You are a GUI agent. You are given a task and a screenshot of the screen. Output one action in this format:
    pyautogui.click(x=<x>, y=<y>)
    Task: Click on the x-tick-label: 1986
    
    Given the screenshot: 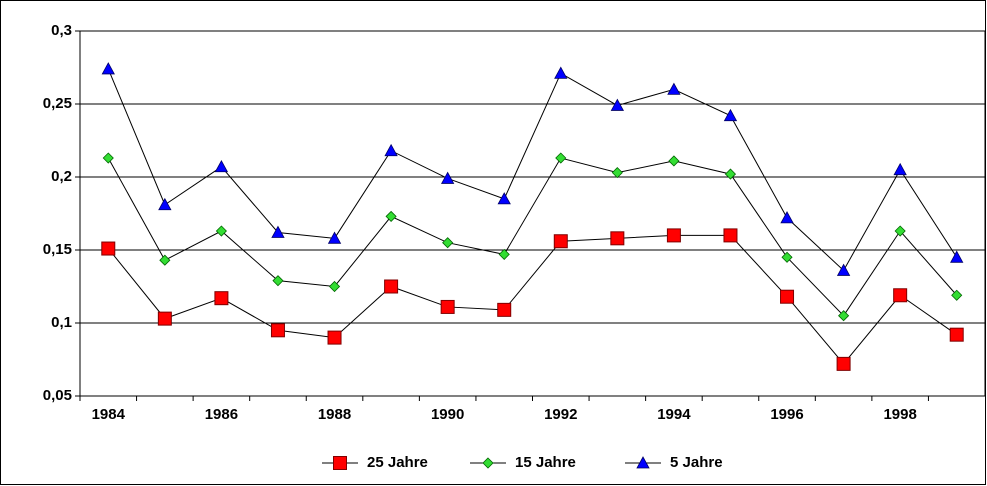 What is the action you would take?
    pyautogui.click(x=221, y=414)
    